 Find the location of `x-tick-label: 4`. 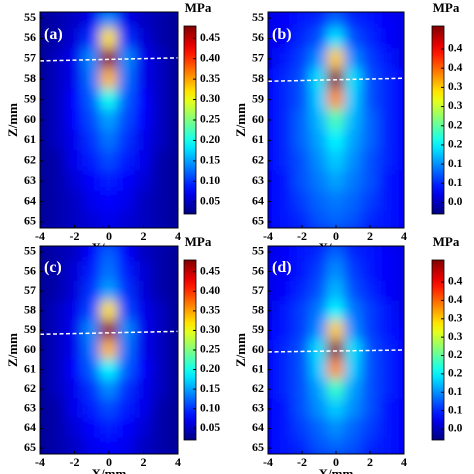

x-tick-label: 4 is located at coordinates (404, 462).